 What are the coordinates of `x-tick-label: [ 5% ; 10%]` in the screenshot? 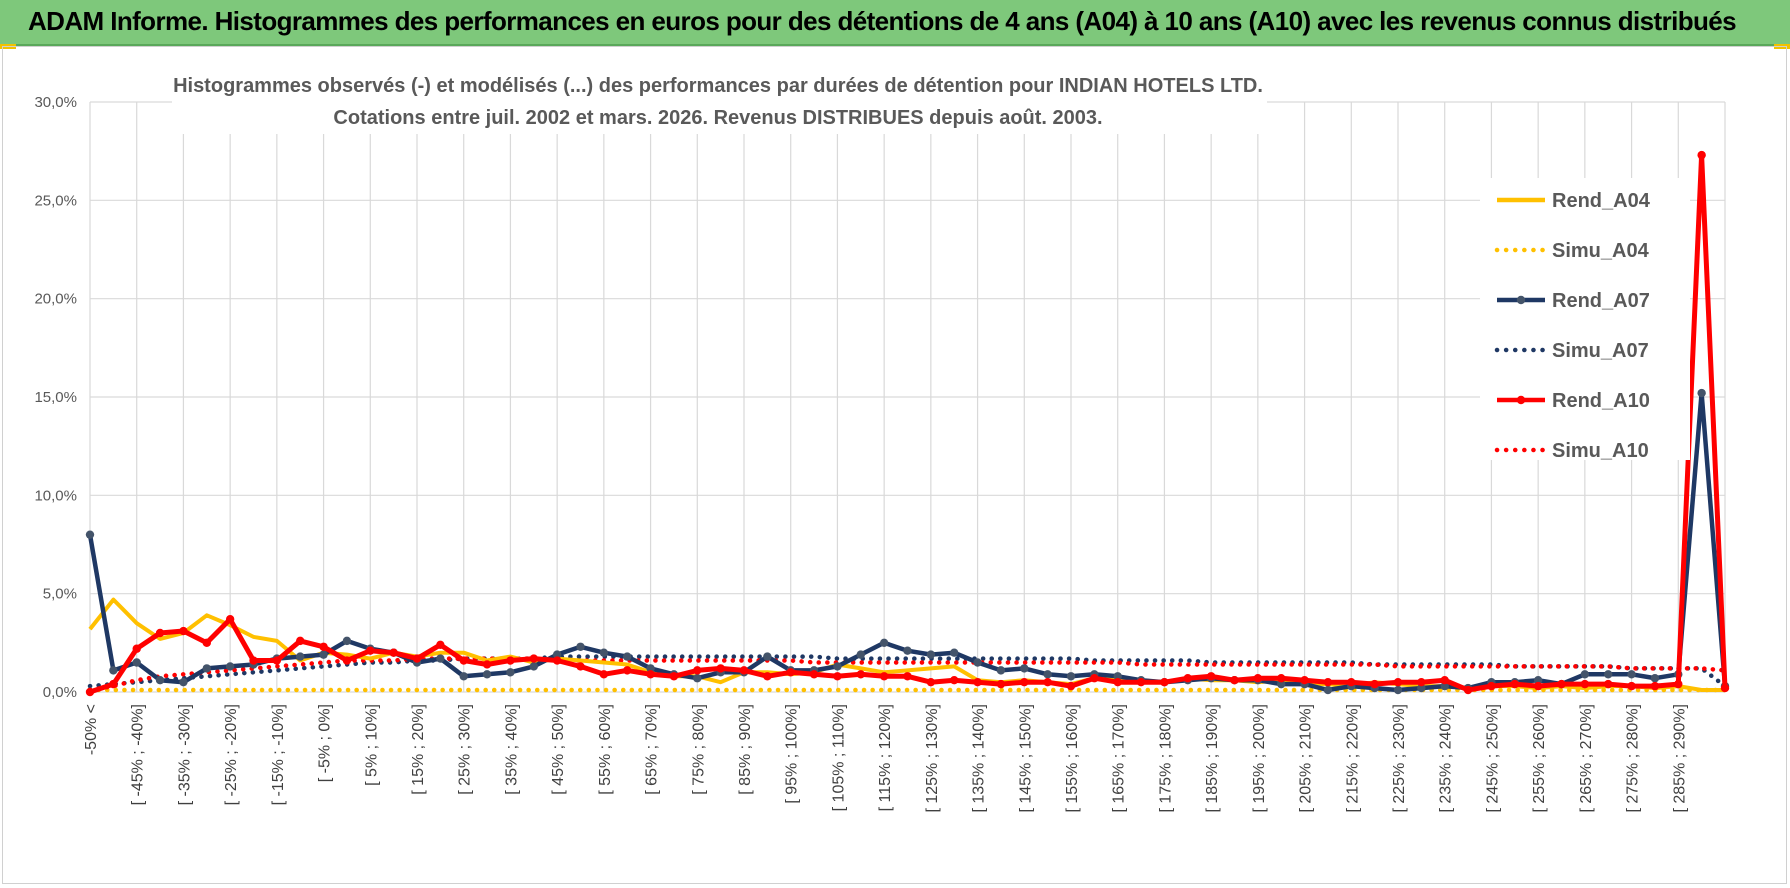 It's located at (371, 745).